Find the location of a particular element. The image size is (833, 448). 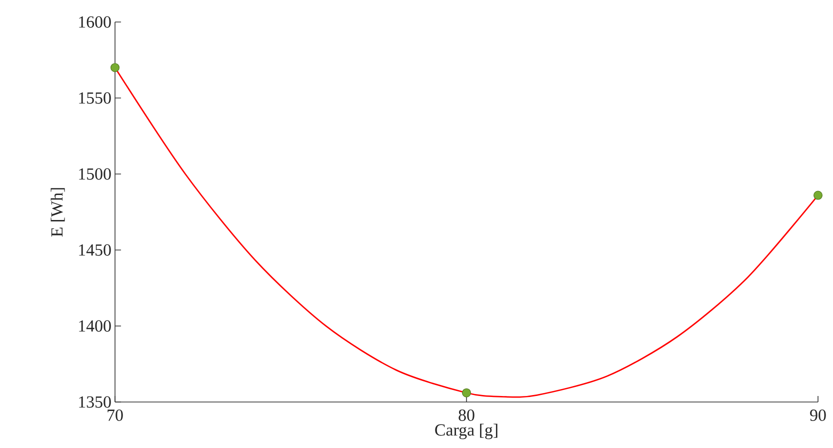

y-tick-label: 1600 is located at coordinates (95, 22).